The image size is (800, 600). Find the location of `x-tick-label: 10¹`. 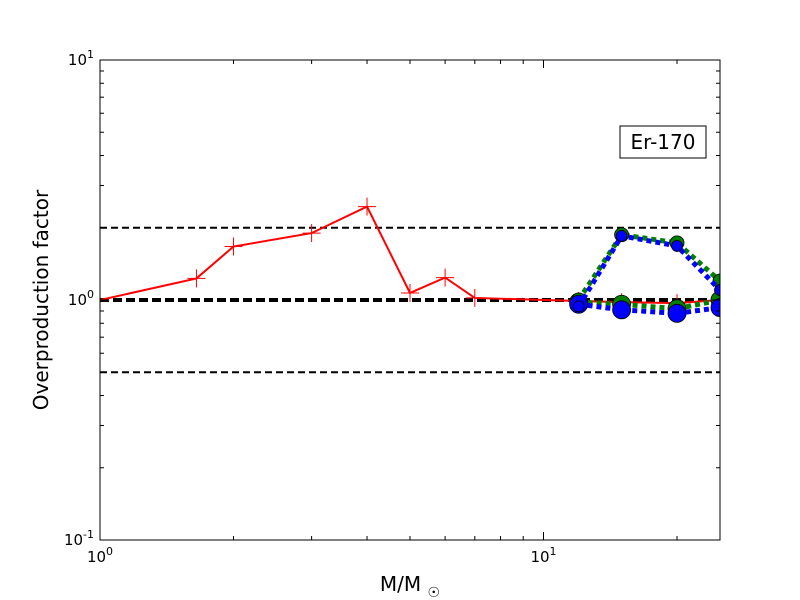

x-tick-label: 10¹ is located at coordinates (543, 555).